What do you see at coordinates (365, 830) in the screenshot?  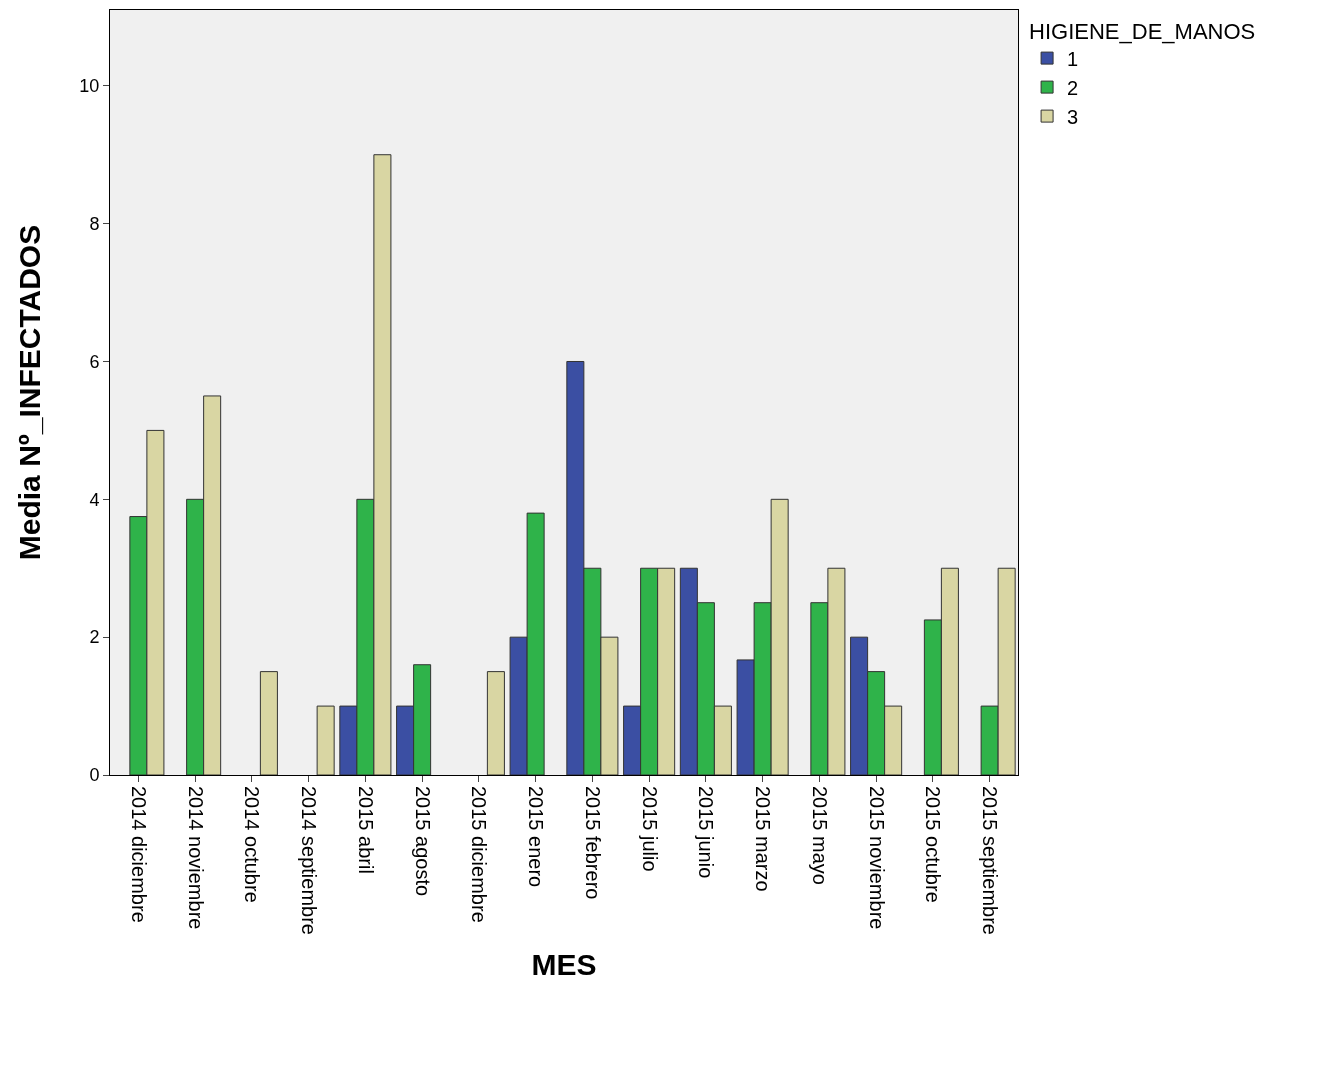 I see `x-tick-label: 2015 abril` at bounding box center [365, 830].